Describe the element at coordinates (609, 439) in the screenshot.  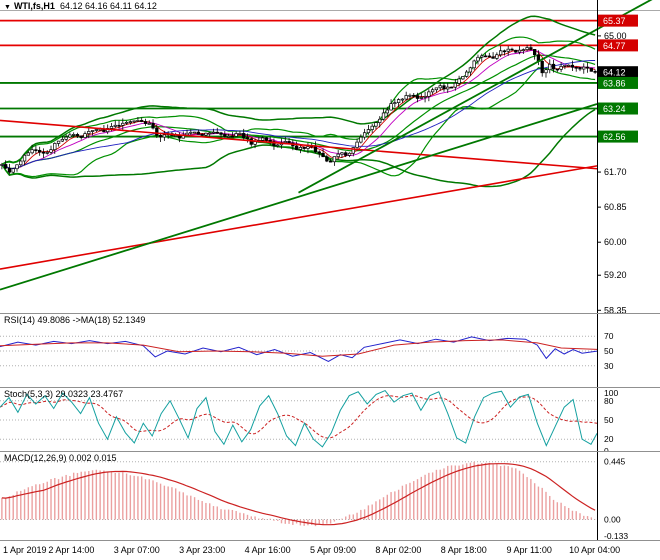
I see `stochastic-axis-label: 20` at that location.